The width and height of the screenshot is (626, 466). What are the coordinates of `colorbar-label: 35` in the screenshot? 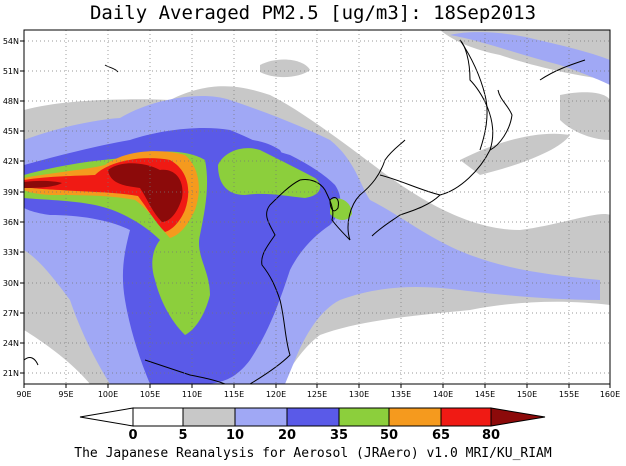 It's located at (339, 434).